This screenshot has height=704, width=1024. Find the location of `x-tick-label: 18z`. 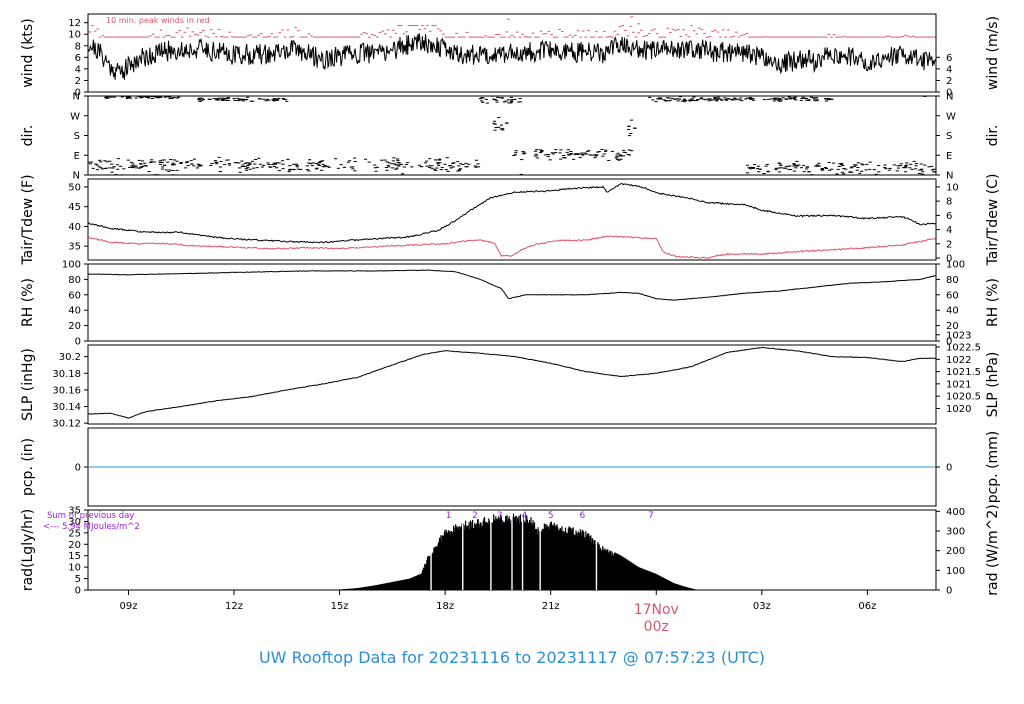

x-tick-label: 18z is located at coordinates (445, 606).